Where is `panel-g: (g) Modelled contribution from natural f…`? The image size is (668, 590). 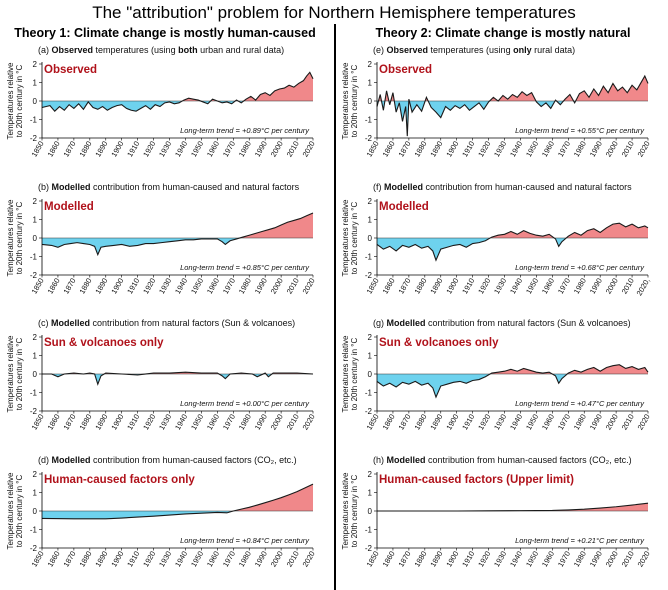
panel-g: (g) Modelled contribution from natural f… is located at coordinates (496, 374).